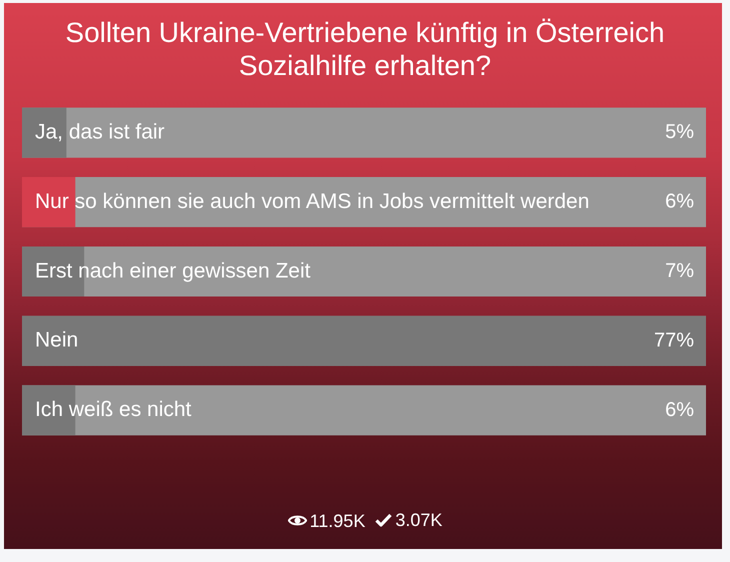 This screenshot has height=562, width=730. What do you see at coordinates (173, 270) in the screenshot?
I see `y-tick-label: Erst nach einer gewissen Zeit` at bounding box center [173, 270].